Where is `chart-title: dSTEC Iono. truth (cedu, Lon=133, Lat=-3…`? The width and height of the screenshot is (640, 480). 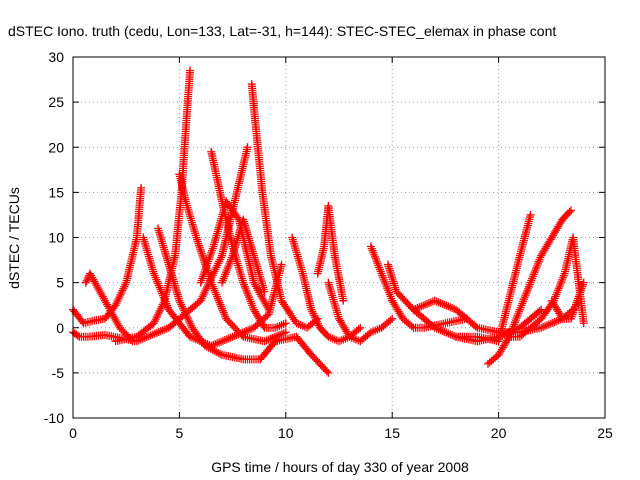 chart-title: dSTEC Iono. truth (cedu, Lon=133, Lat=-3… is located at coordinates (282, 31).